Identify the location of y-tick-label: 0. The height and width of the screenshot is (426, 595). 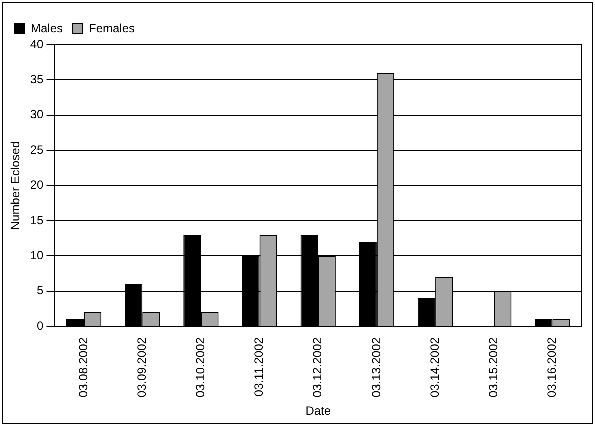
(40, 325).